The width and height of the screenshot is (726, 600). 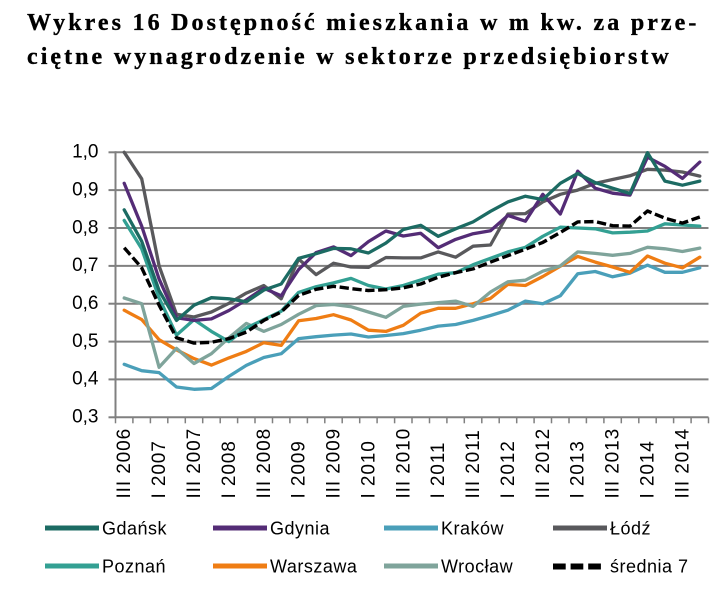 What do you see at coordinates (85, 189) in the screenshot?
I see `svg-text: 0,9` at bounding box center [85, 189].